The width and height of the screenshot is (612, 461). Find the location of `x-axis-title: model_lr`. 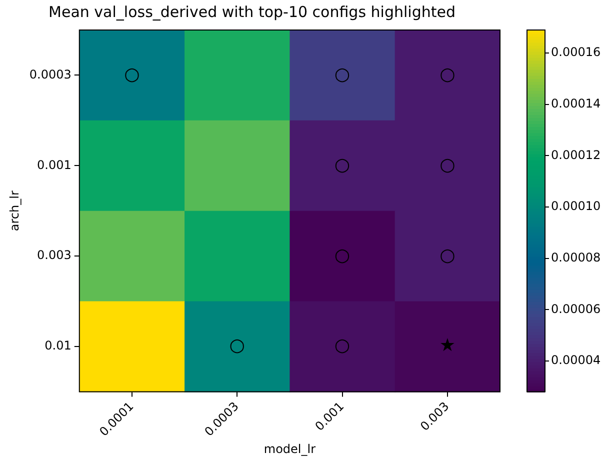

x-axis-title: model_lr is located at coordinates (290, 449).